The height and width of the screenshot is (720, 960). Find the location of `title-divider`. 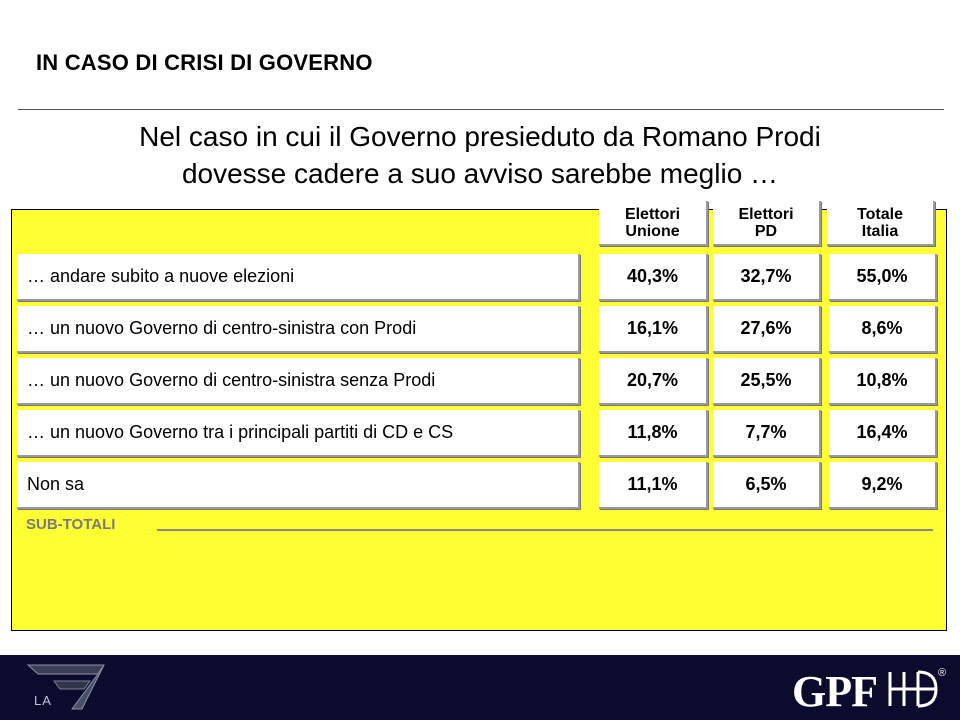

title-divider is located at coordinates (481, 109).